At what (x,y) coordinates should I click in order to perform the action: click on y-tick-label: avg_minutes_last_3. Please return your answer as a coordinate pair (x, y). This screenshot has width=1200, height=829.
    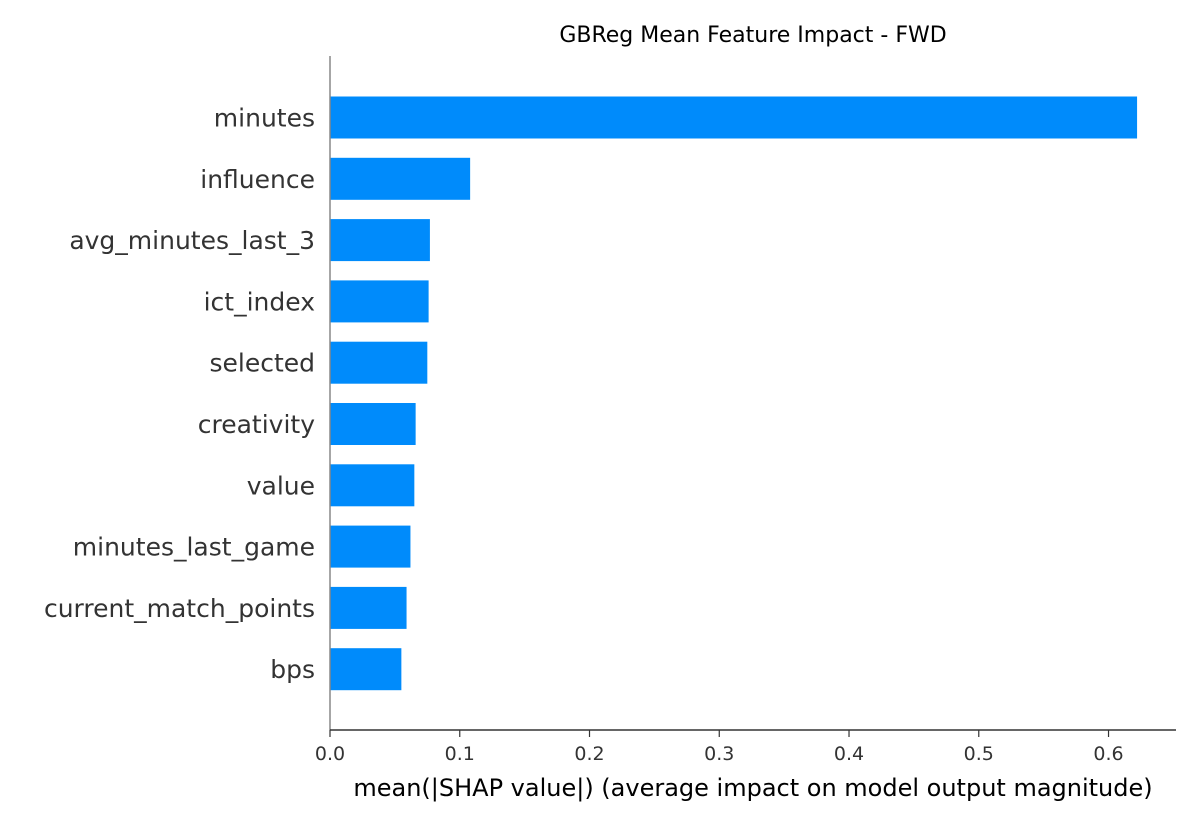
    Looking at the image, I should click on (192, 240).